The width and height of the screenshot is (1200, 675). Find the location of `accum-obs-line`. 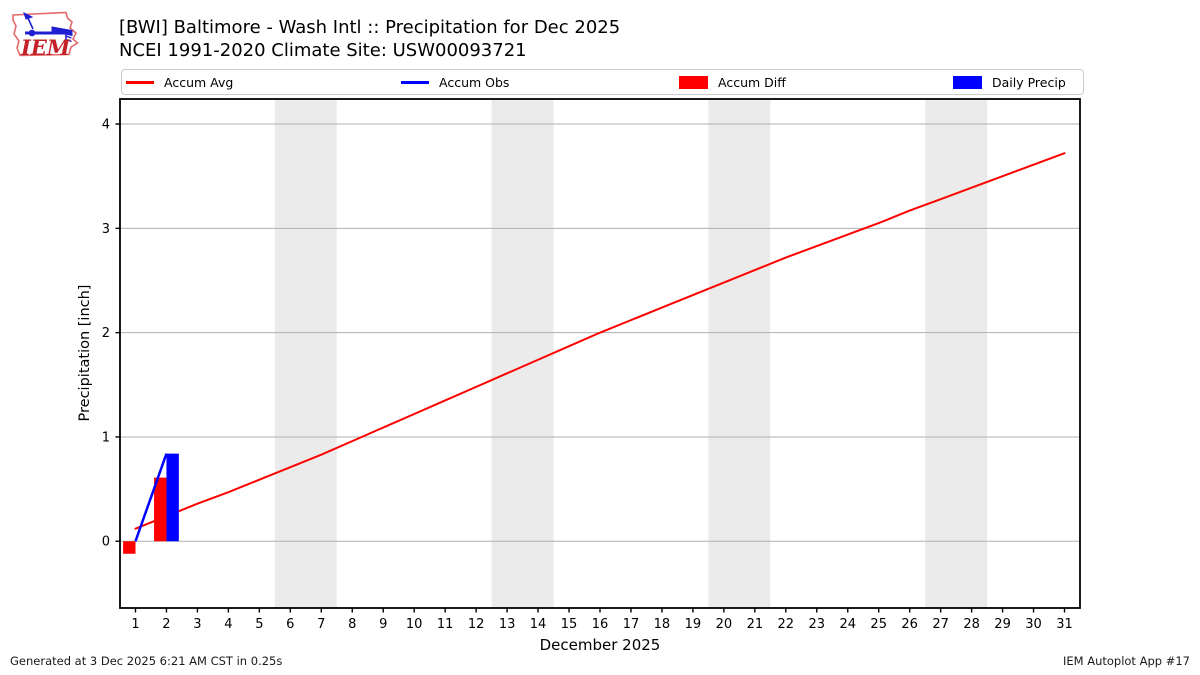

accum-obs-line is located at coordinates (151, 497).